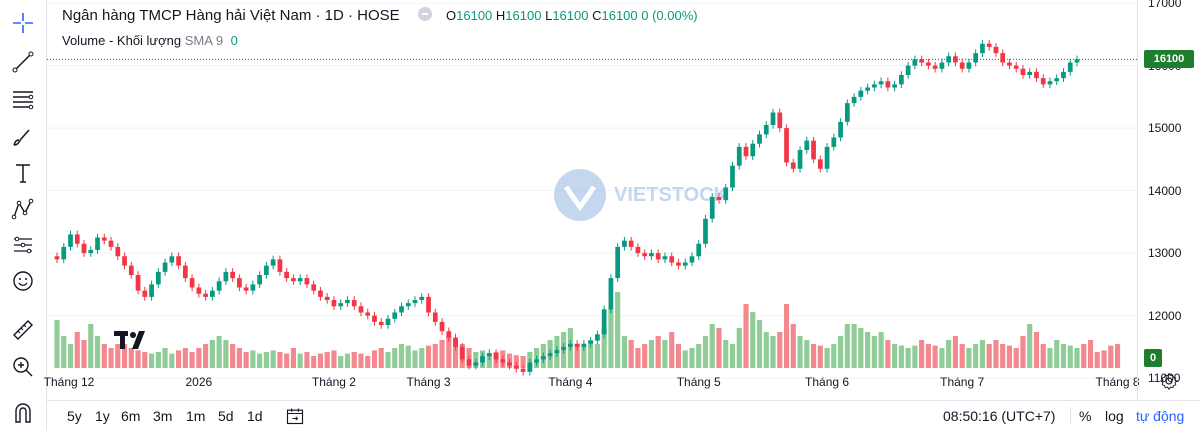  Describe the element at coordinates (1114, 416) in the screenshot. I see `log-toggle: log` at that location.